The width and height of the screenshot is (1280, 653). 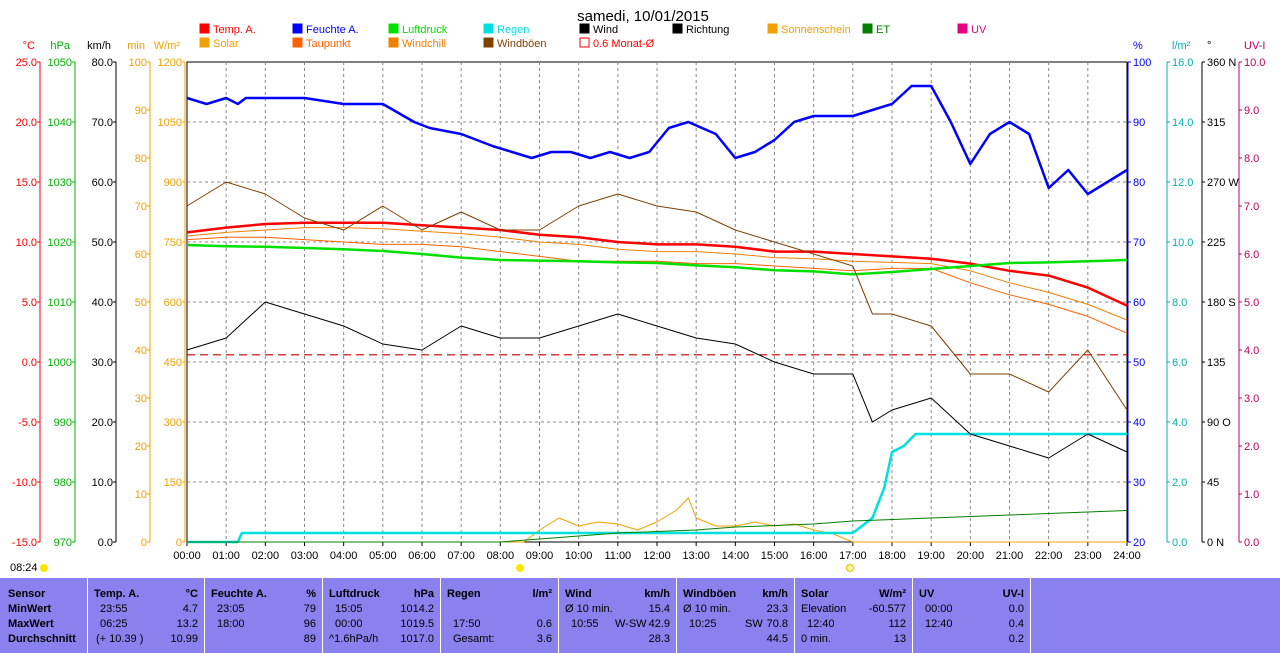 I want to click on solar-unit: W/m², so click(x=892, y=594).